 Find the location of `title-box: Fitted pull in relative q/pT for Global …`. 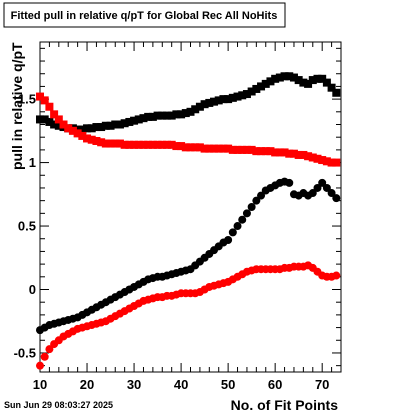

title-box: Fitted pull in relative q/pT for Global … is located at coordinates (144, 15).